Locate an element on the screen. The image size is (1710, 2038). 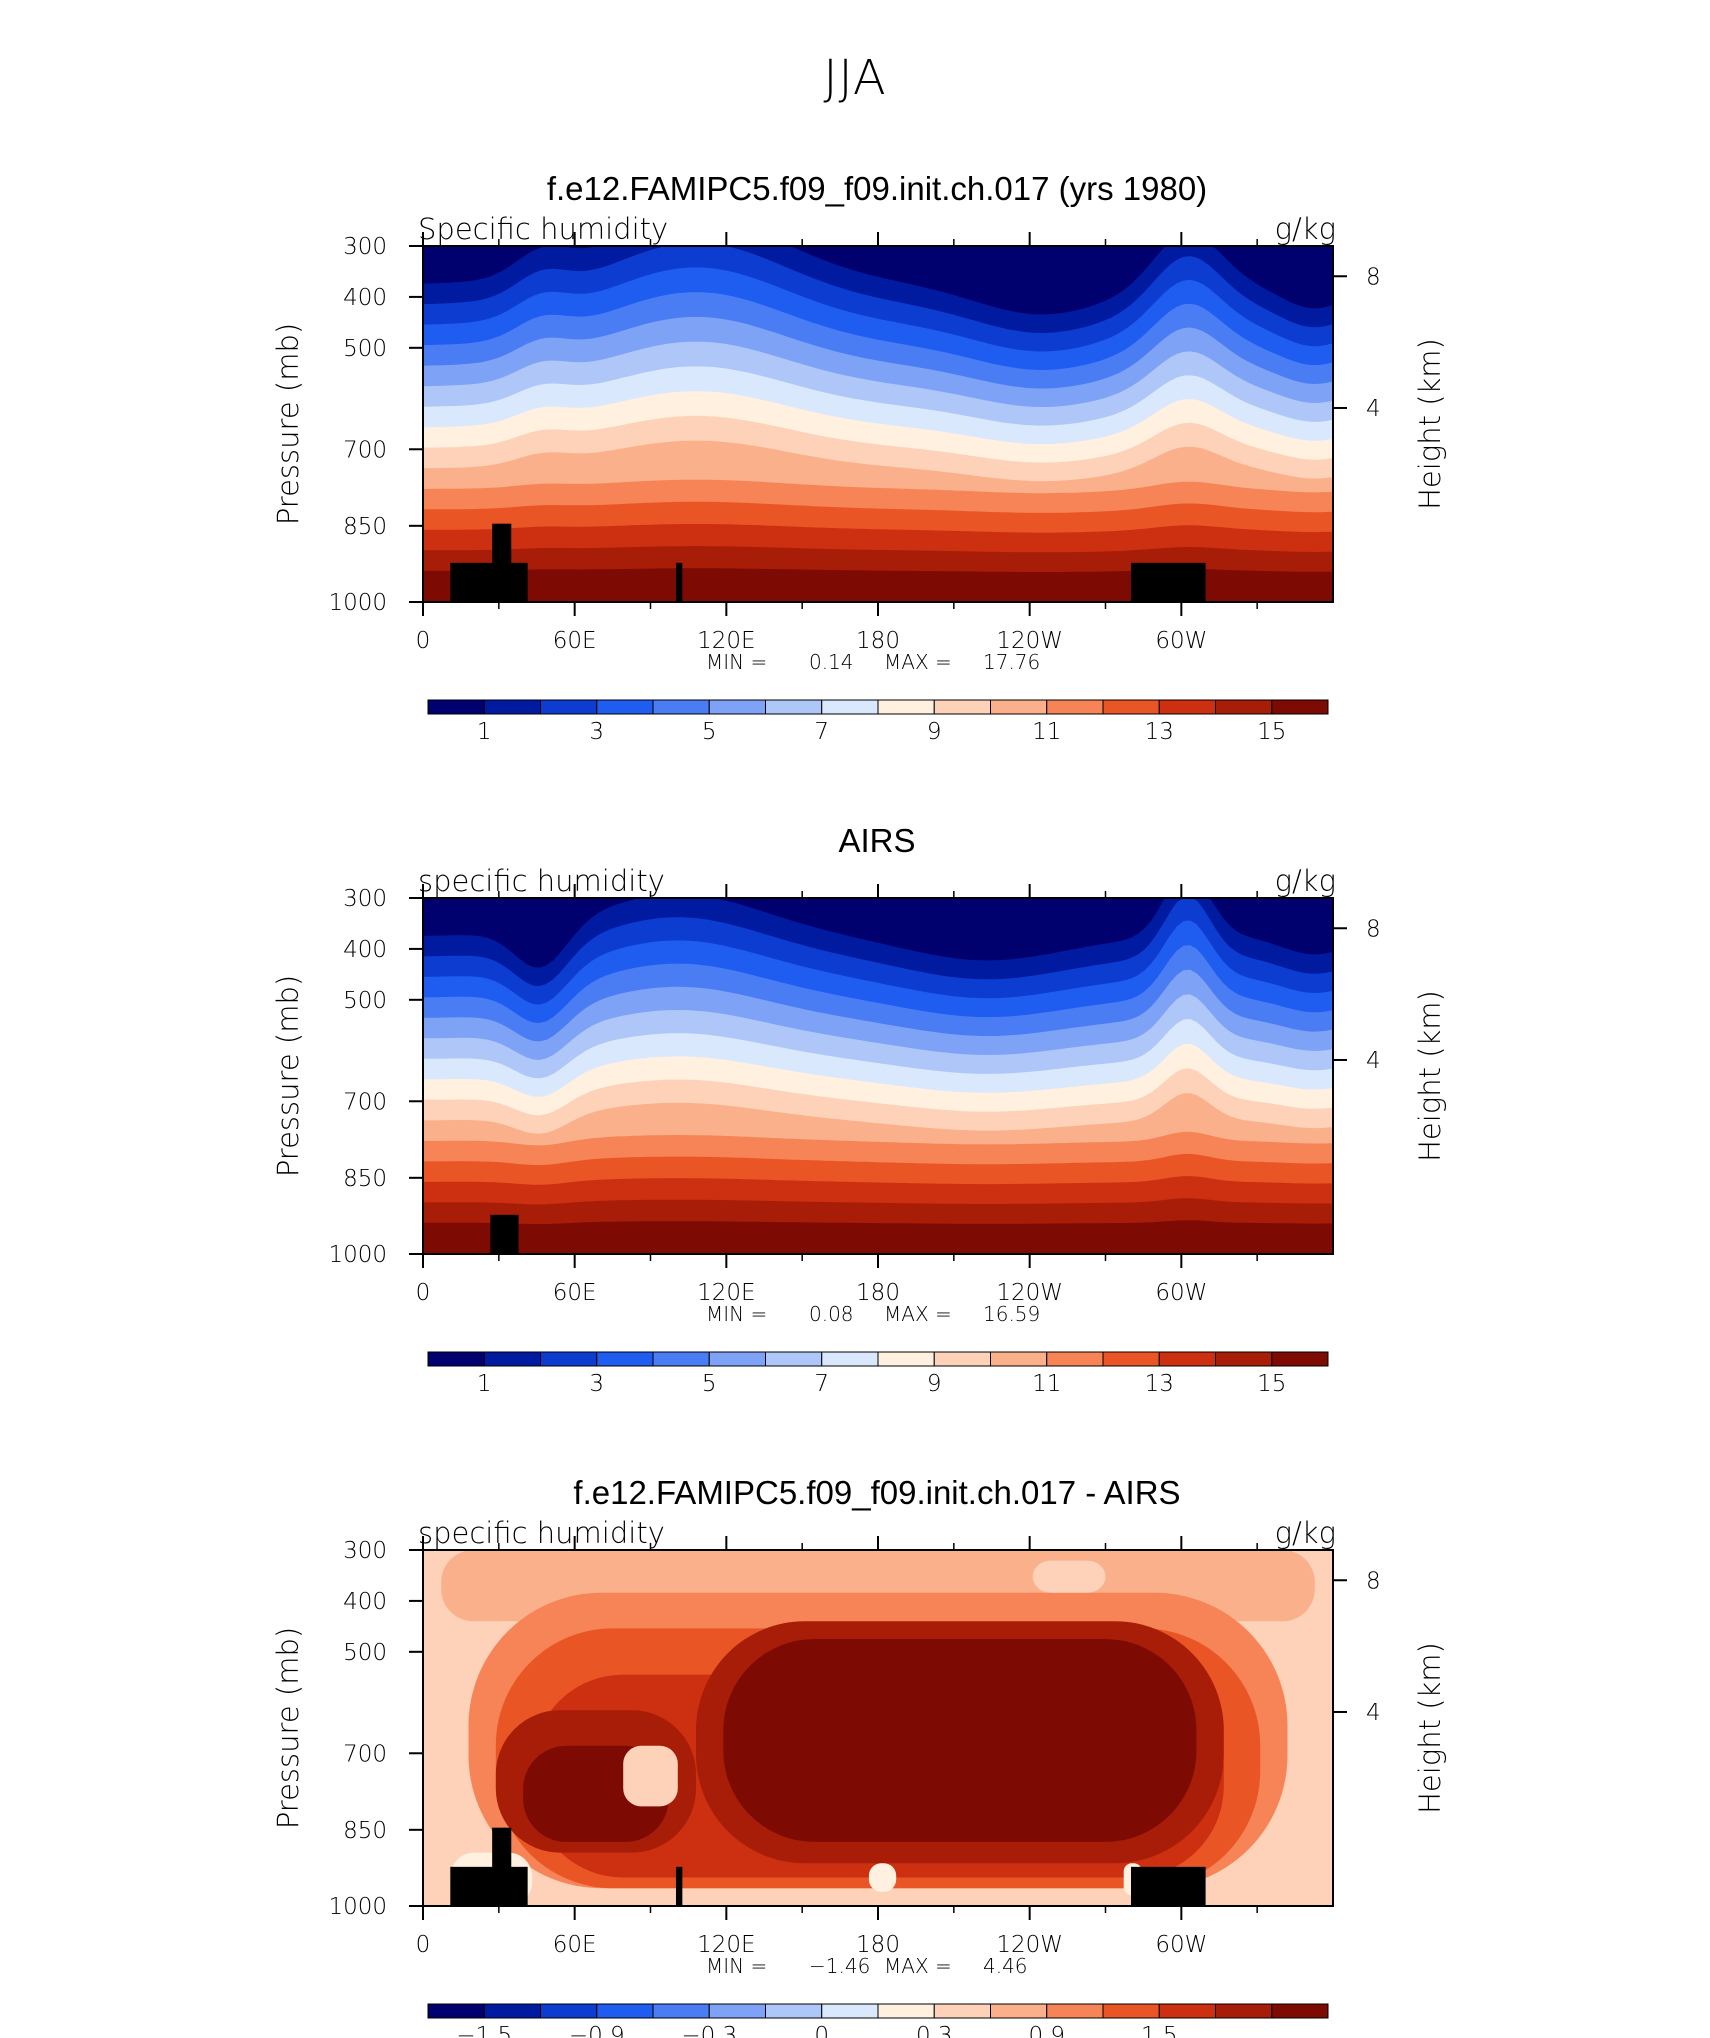
colorbar-label: −0.3 is located at coordinates (709, 2030).